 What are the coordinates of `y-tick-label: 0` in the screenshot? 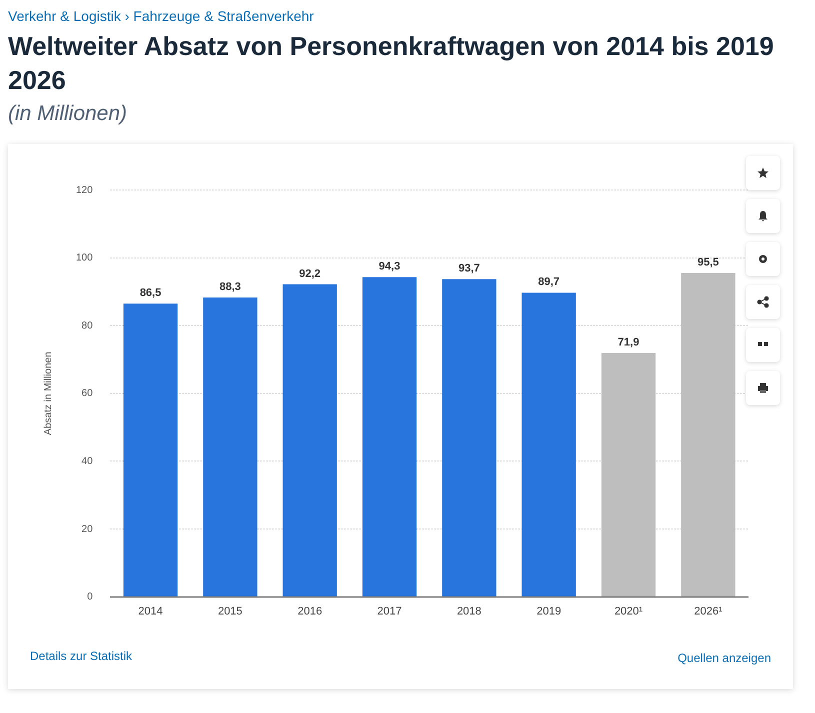 It's located at (90, 596).